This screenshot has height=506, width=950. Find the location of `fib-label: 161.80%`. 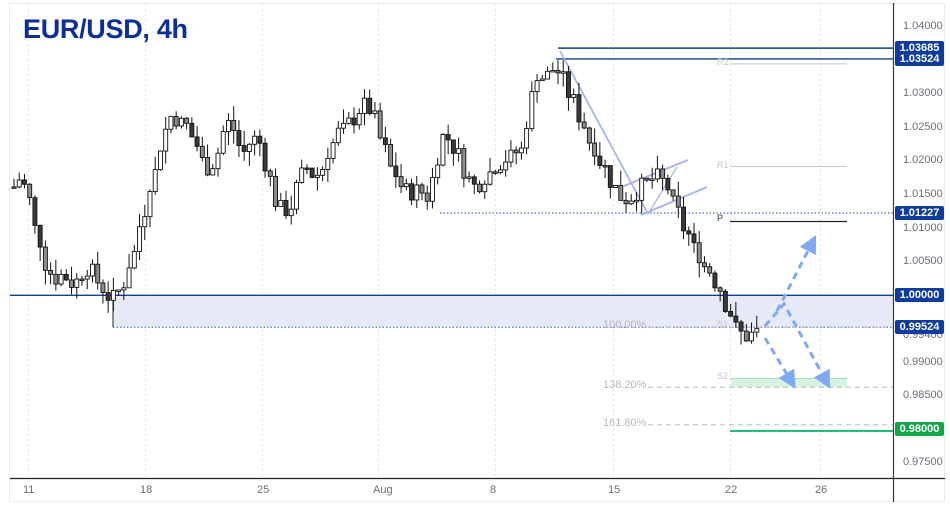

fib-label: 161.80% is located at coordinates (625, 422).